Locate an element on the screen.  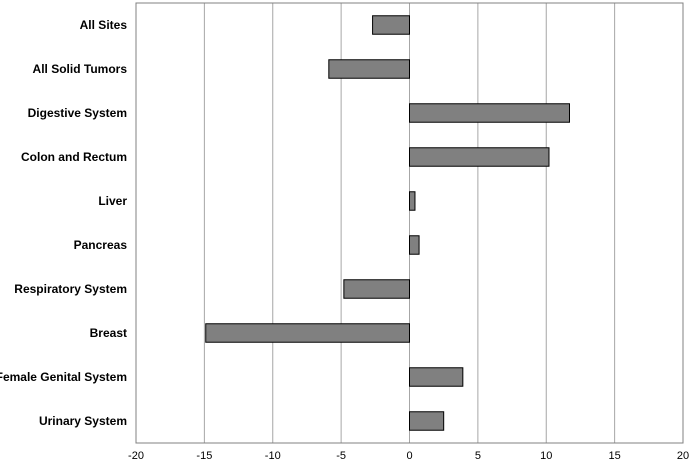
x-tick-label: 15 is located at coordinates (615, 456).